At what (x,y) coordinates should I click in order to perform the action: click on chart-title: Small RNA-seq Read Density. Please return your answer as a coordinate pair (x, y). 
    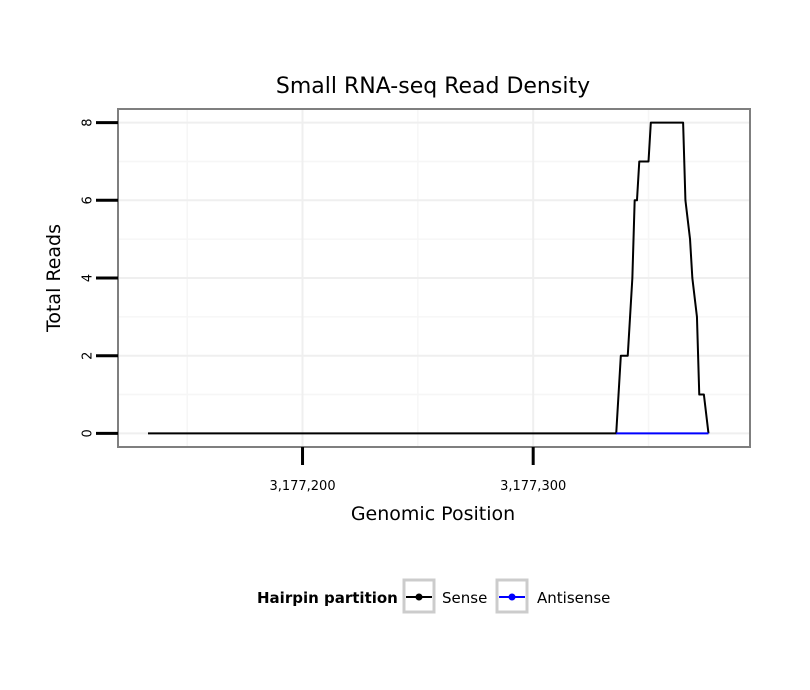
    Looking at the image, I should click on (433, 86).